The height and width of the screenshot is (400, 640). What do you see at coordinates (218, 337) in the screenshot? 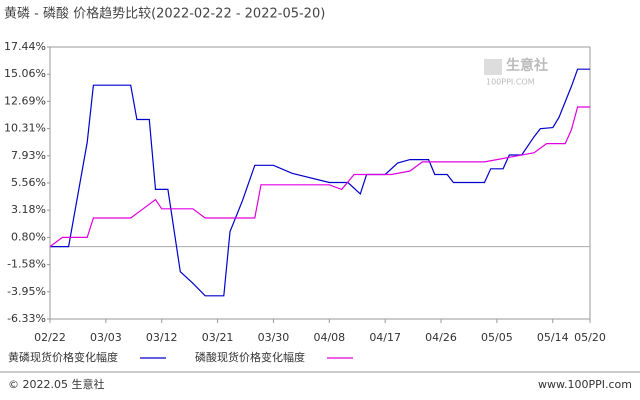
I see `x-tick-label: 03/21` at bounding box center [218, 337].